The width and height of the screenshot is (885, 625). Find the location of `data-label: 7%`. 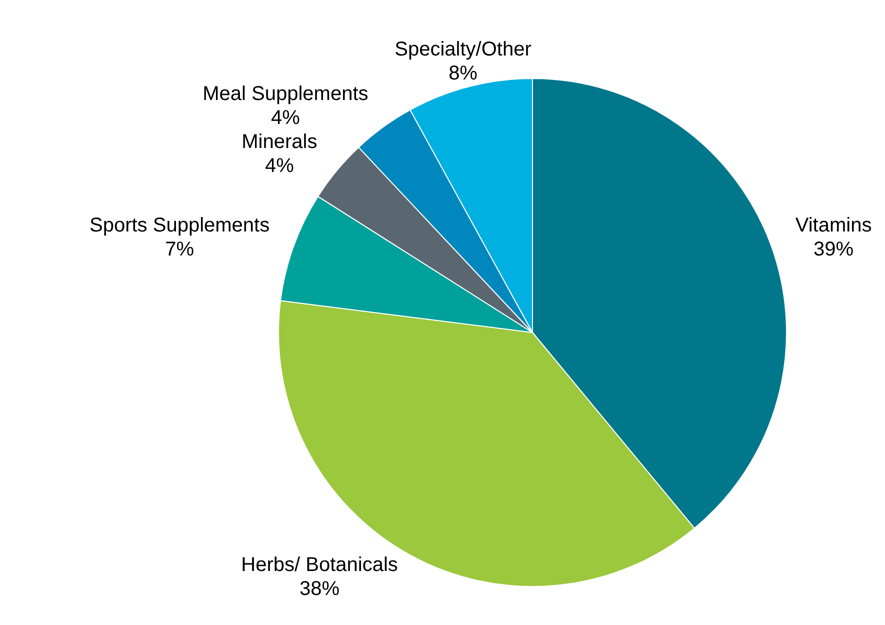

data-label: 7% is located at coordinates (179, 249).